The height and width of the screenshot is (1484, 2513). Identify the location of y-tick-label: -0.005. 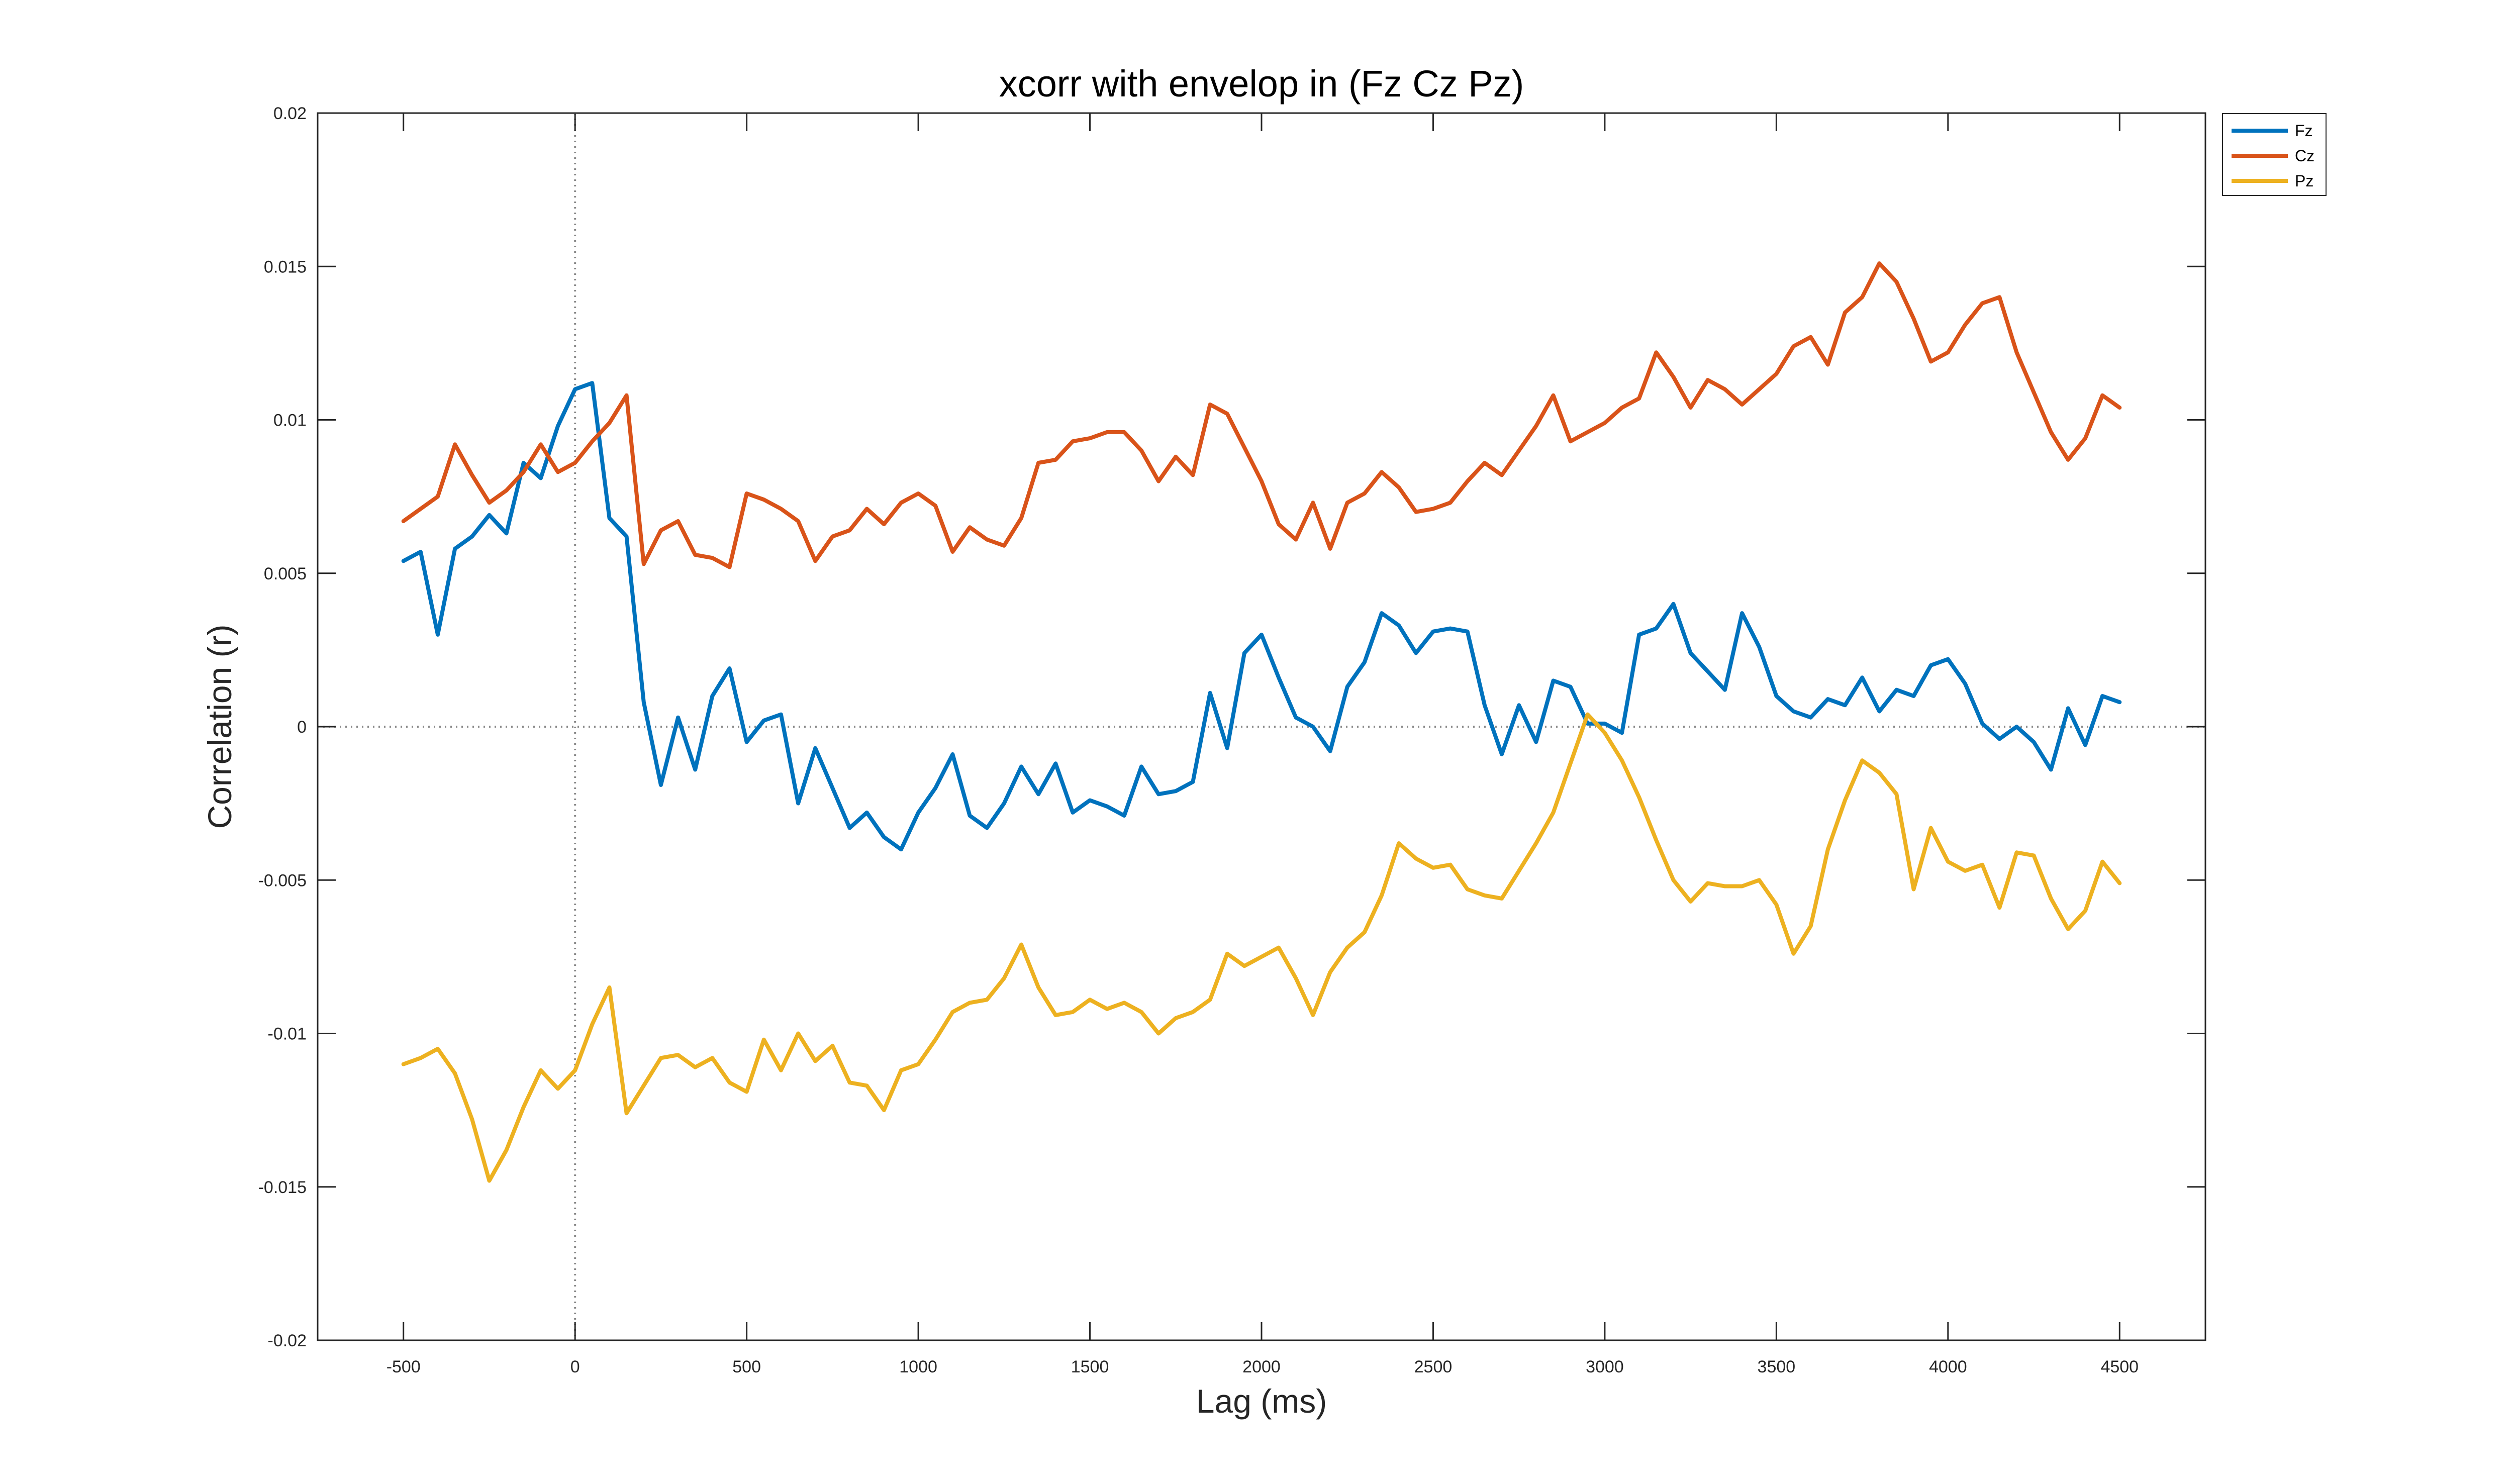
(283, 881).